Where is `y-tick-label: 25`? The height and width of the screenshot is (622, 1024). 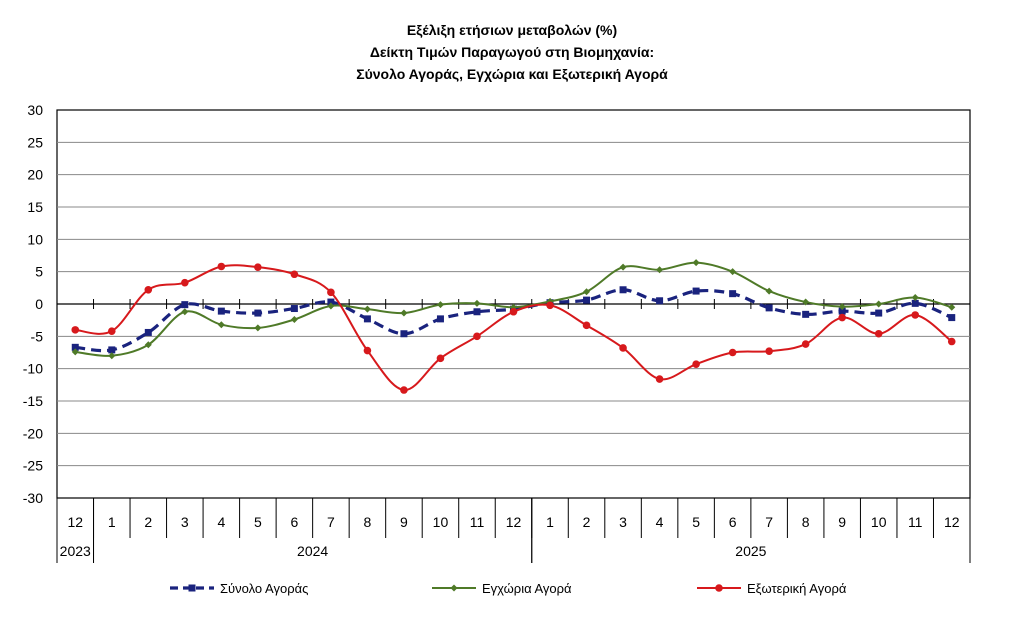
y-tick-label: 25 is located at coordinates (35, 142).